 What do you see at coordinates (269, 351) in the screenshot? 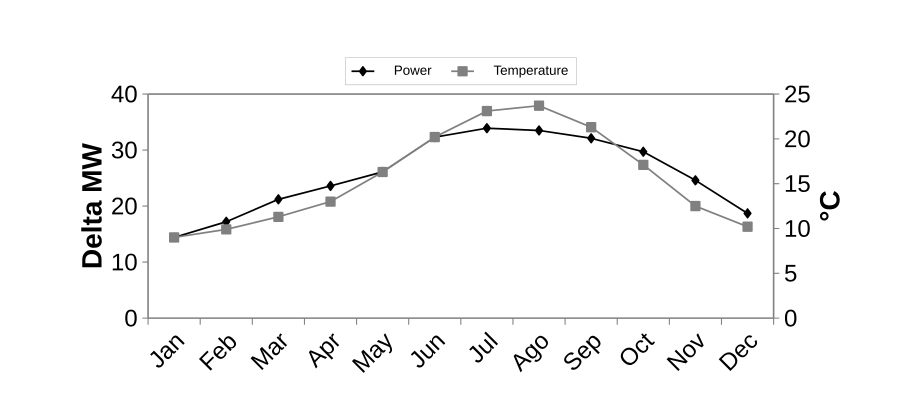
I see `x-tick-label: Mar` at bounding box center [269, 351].